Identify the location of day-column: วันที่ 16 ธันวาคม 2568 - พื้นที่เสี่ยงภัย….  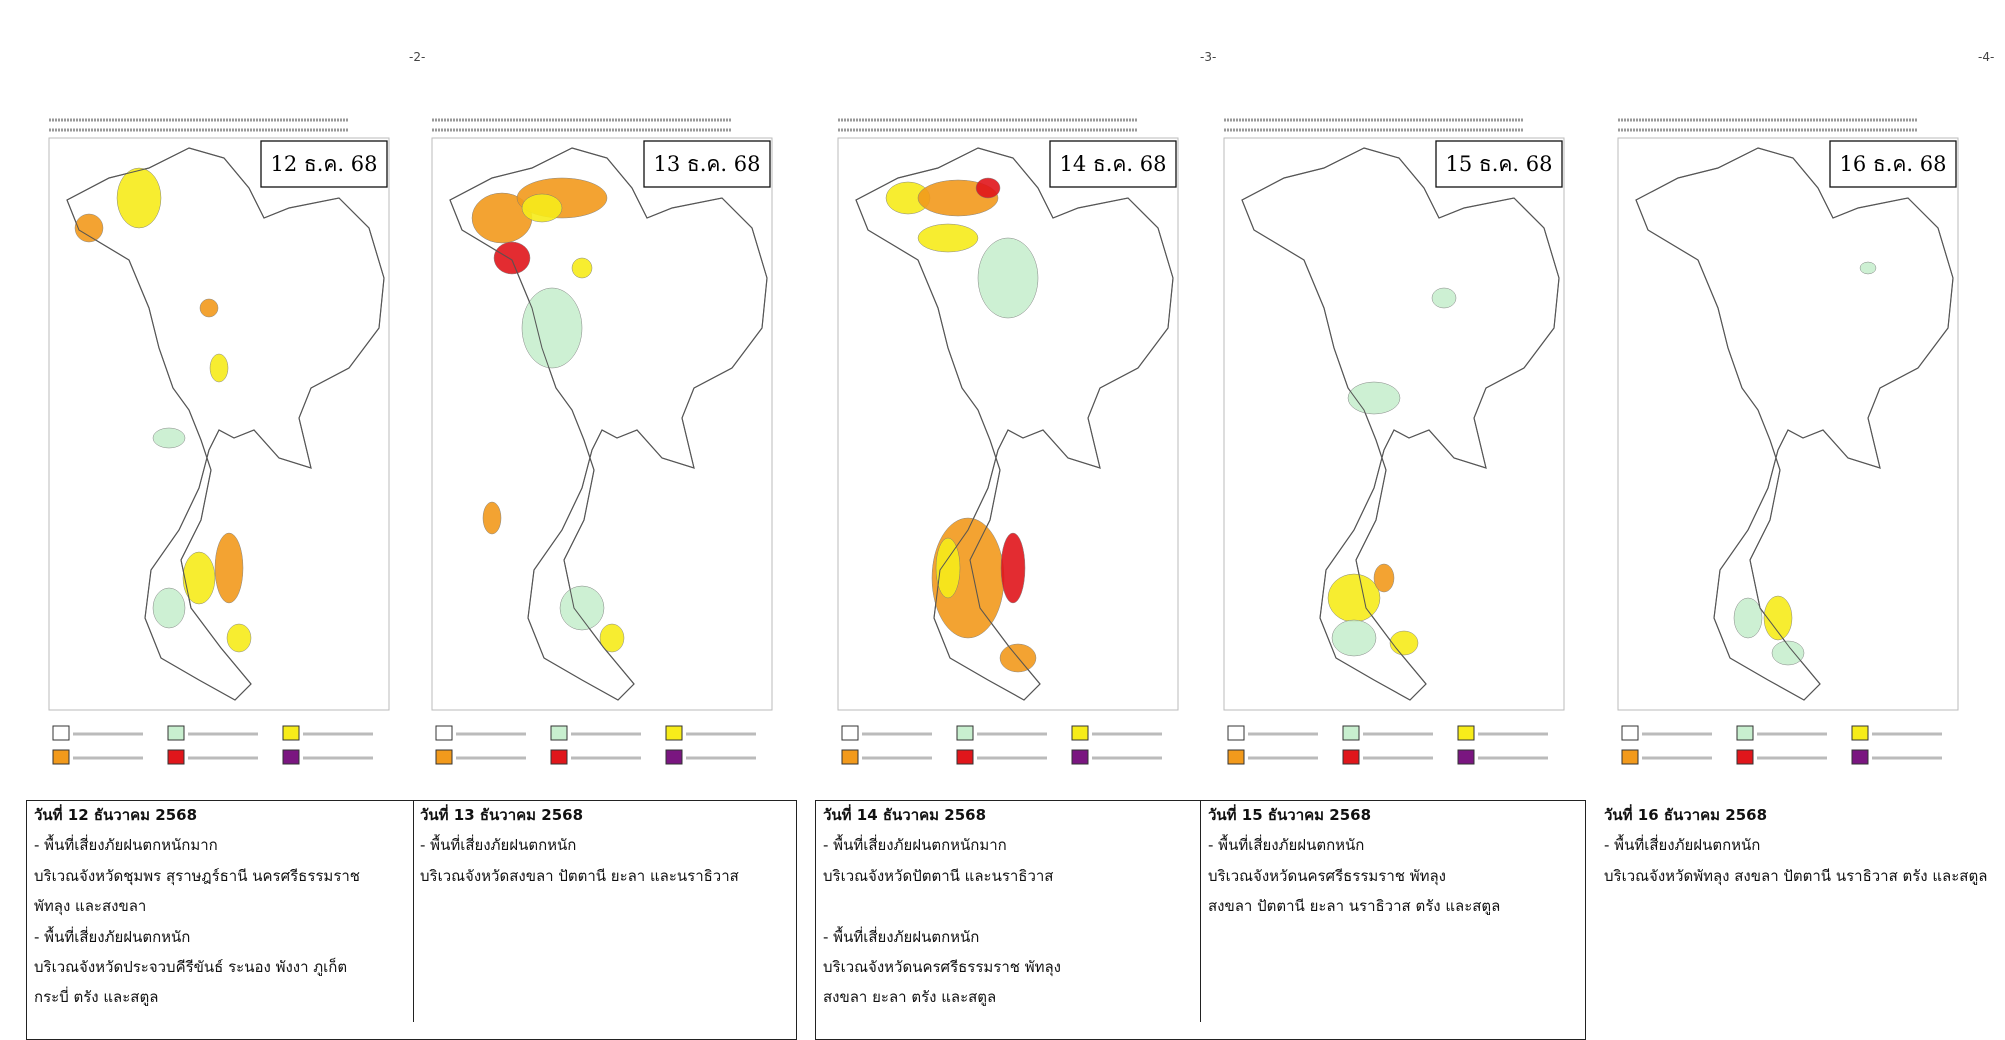
(1795, 845).